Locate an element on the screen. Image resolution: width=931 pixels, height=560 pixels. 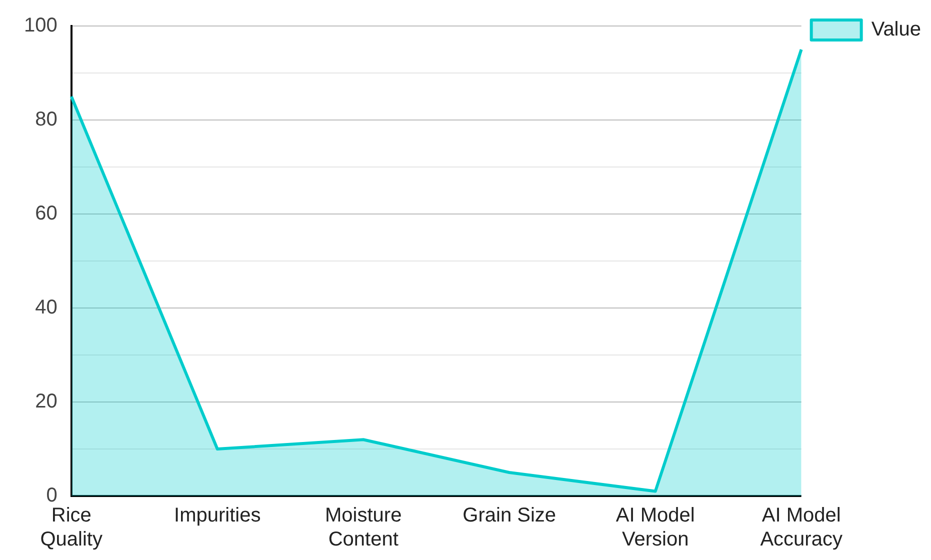
x-tick-label: Moisture Content is located at coordinates (363, 527).